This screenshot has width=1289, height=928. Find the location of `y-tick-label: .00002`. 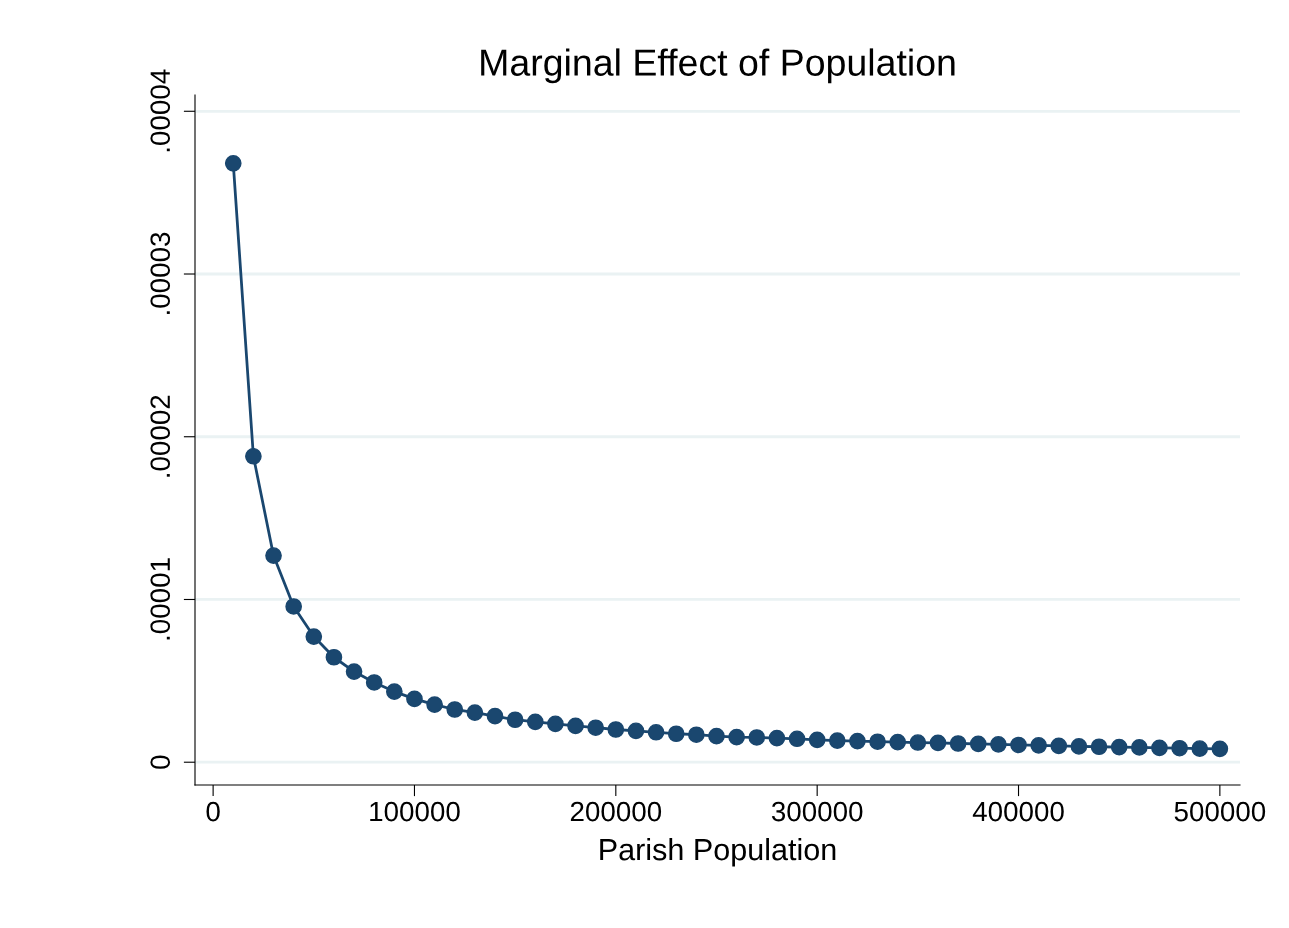

y-tick-label: .00002 is located at coordinates (160, 436).